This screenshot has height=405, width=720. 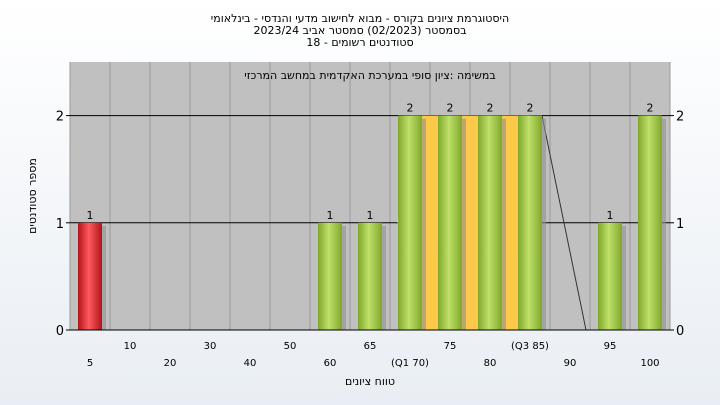 I want to click on x-tick-label: 50, so click(x=290, y=346).